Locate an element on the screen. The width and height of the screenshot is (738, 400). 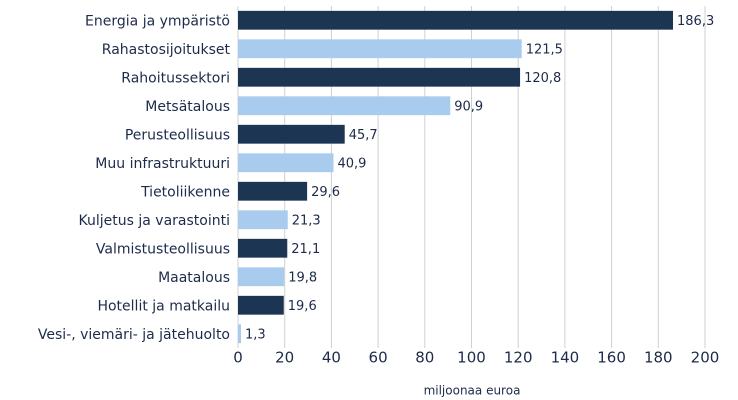
y-tick-label: Perusteollisuus is located at coordinates (177, 135).